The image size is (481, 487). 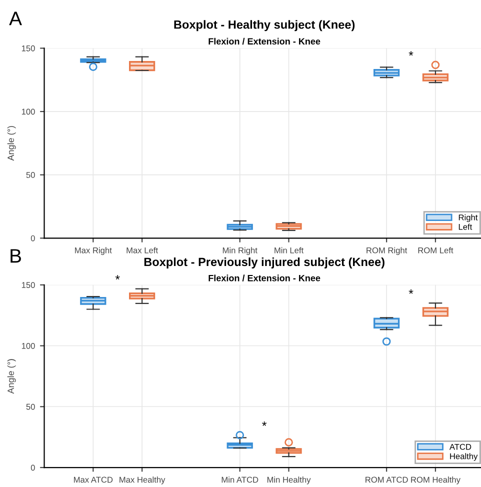 I want to click on x-tick-label: ROM Left, so click(x=436, y=250).